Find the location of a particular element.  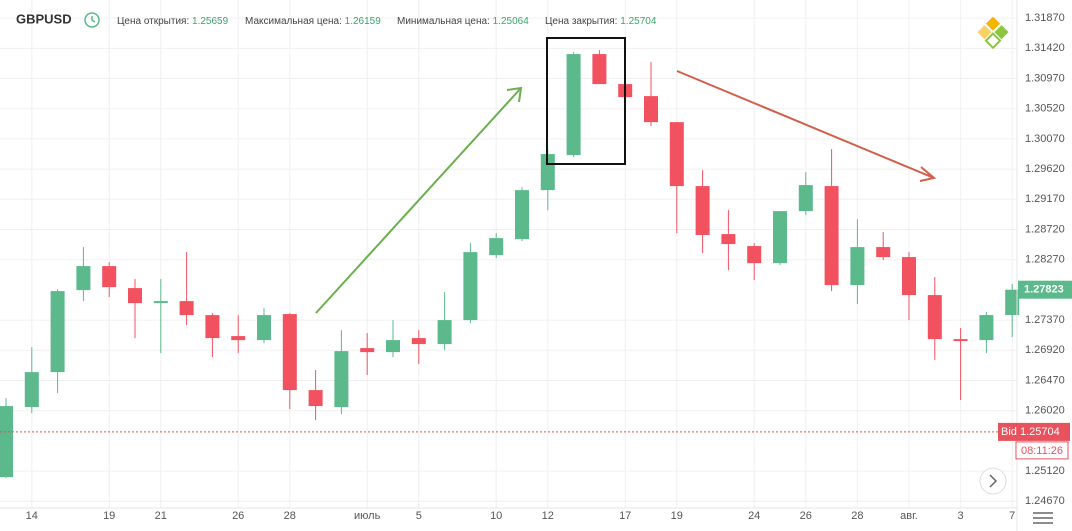

y-tick-label: 1.24670 is located at coordinates (1045, 501).